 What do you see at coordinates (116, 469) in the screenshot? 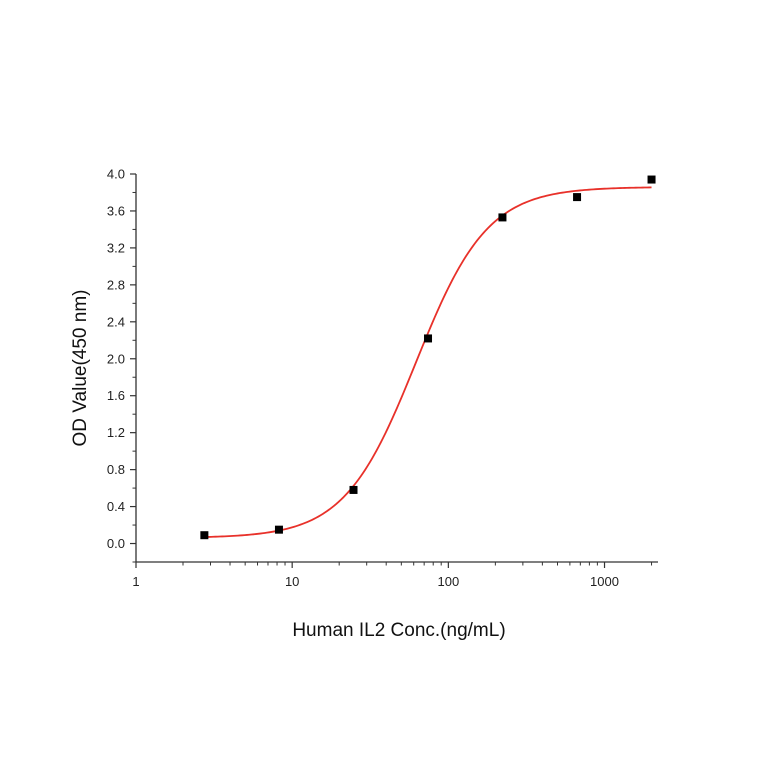
I see `y-tick-label: 0.8` at bounding box center [116, 469].